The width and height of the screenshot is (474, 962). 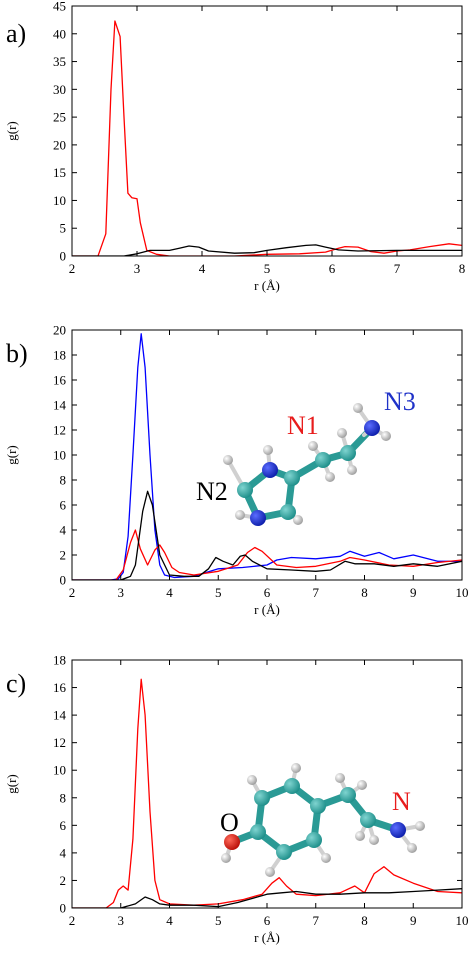 I want to click on label-n: N, so click(x=401, y=801).